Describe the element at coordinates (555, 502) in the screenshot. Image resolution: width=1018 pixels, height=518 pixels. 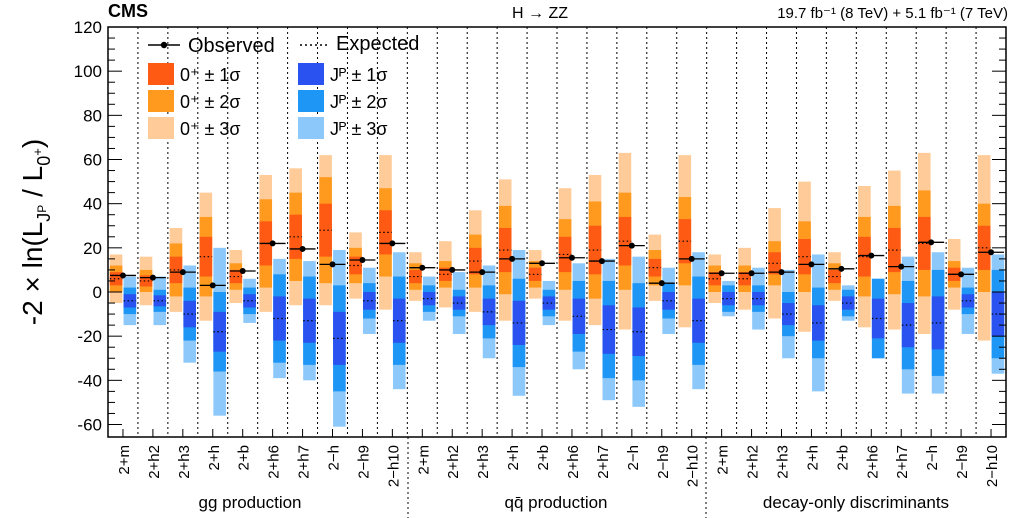
I see `group-label-qq: qq̄ production` at that location.